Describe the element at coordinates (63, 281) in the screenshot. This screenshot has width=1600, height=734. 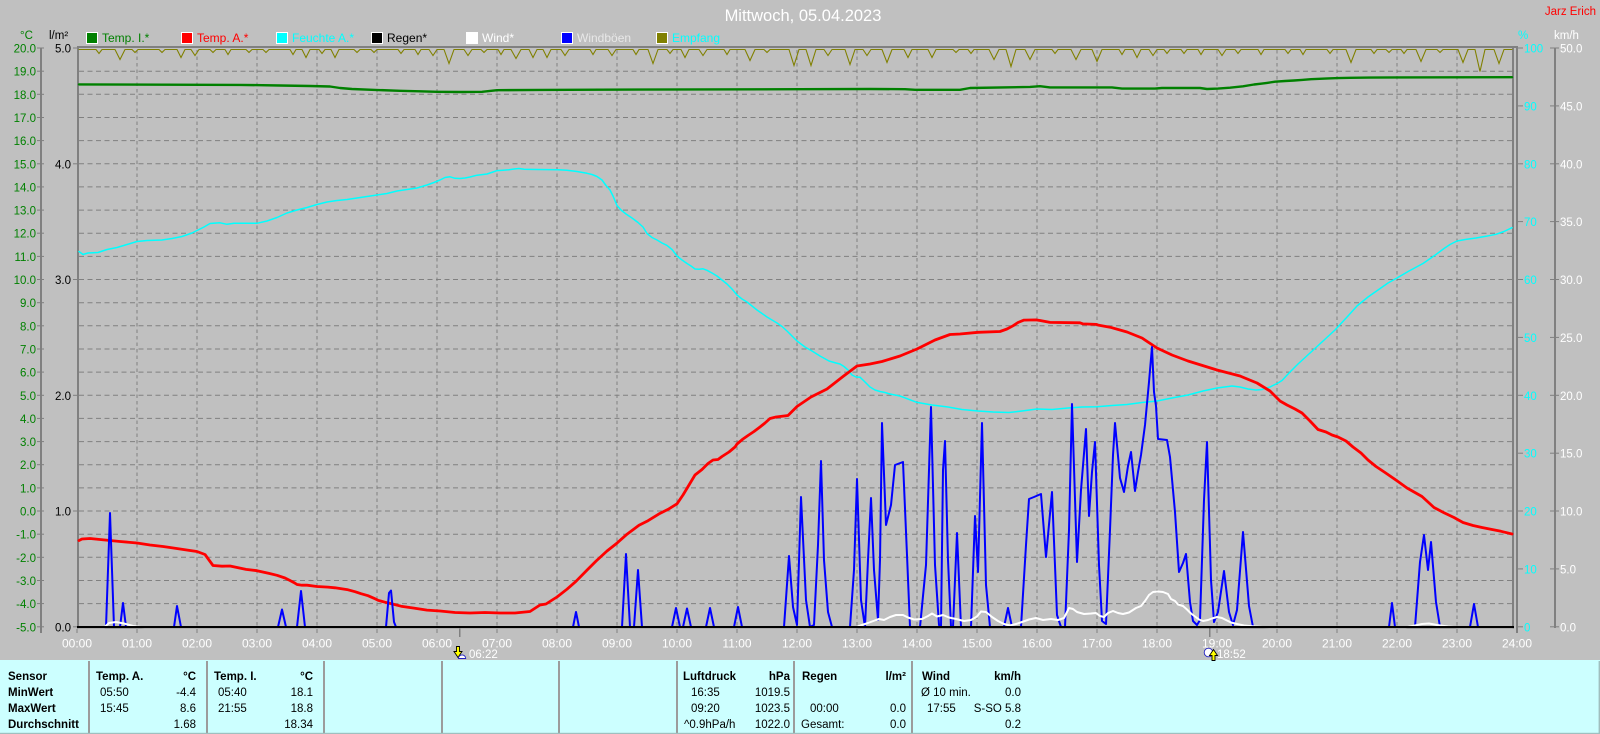
I see `svg-text: 3.0` at that location.